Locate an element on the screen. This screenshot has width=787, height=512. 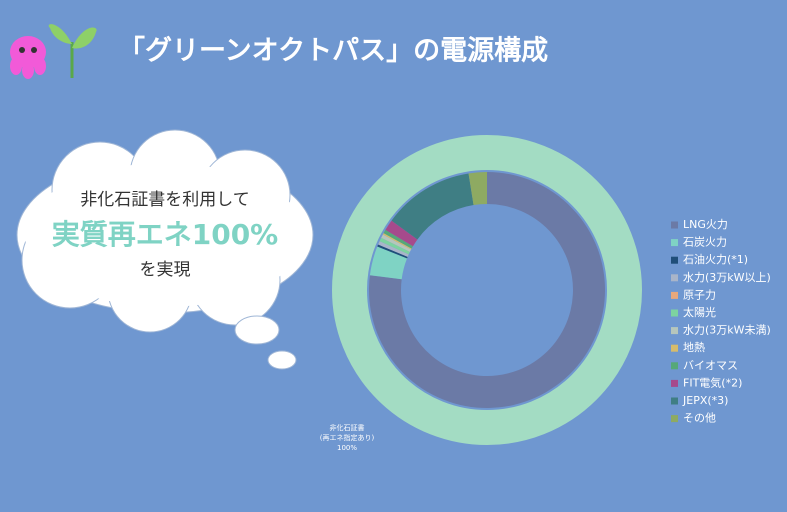
legend-label: バイオマス is located at coordinates (710, 365).